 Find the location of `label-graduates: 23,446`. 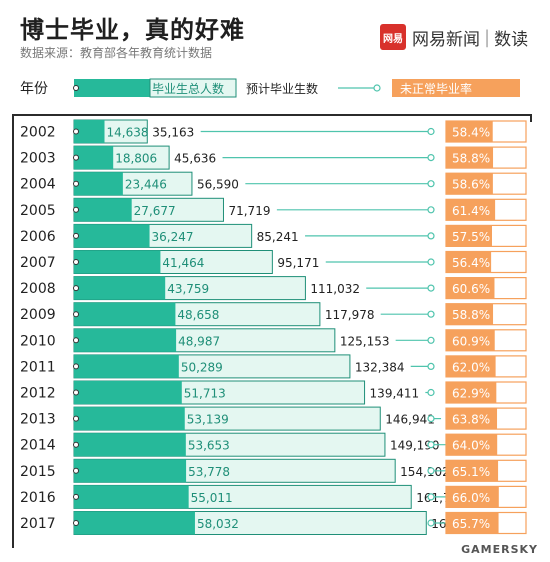

label-graduates: 23,446 is located at coordinates (146, 185).